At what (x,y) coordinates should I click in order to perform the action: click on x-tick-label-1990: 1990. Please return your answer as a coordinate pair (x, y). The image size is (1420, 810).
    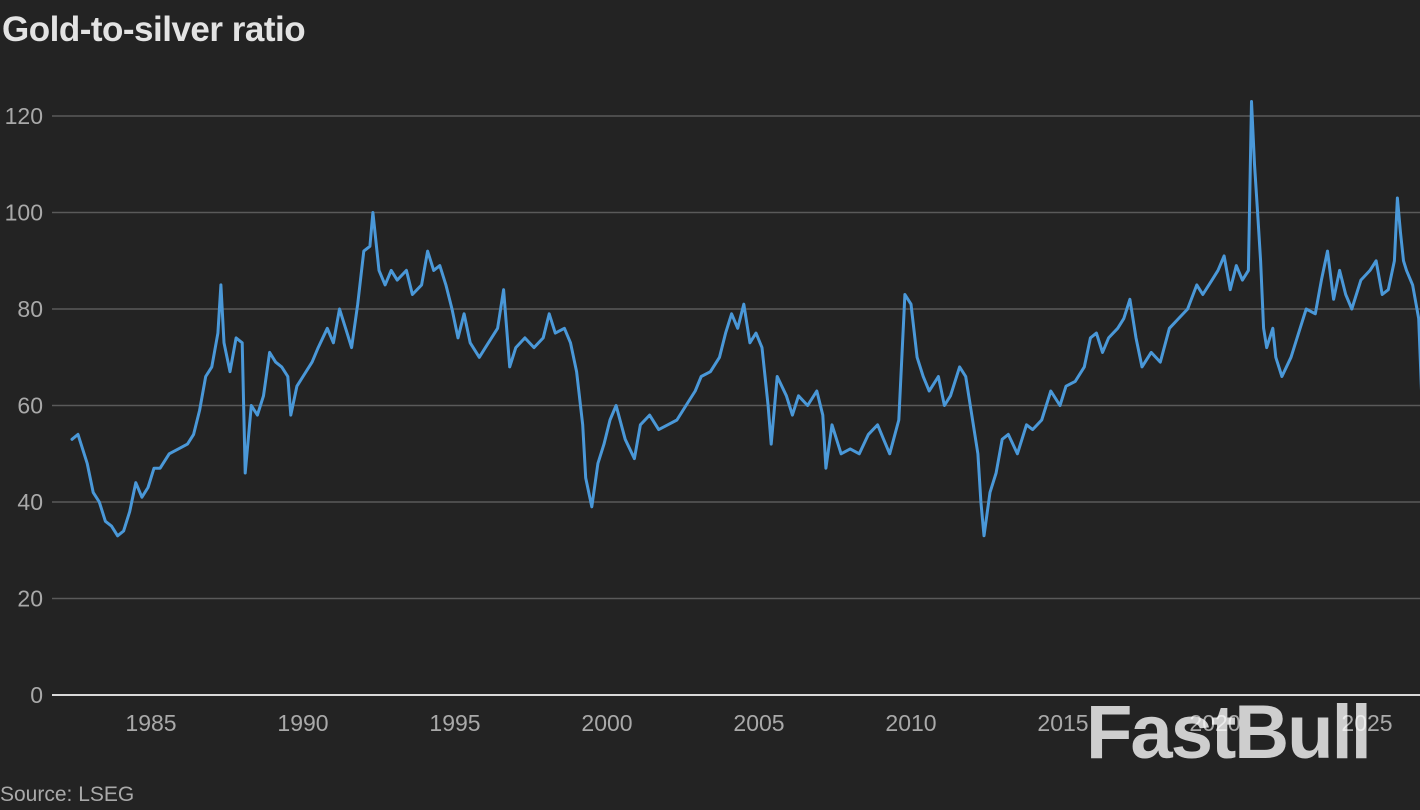
    Looking at the image, I should click on (302, 723).